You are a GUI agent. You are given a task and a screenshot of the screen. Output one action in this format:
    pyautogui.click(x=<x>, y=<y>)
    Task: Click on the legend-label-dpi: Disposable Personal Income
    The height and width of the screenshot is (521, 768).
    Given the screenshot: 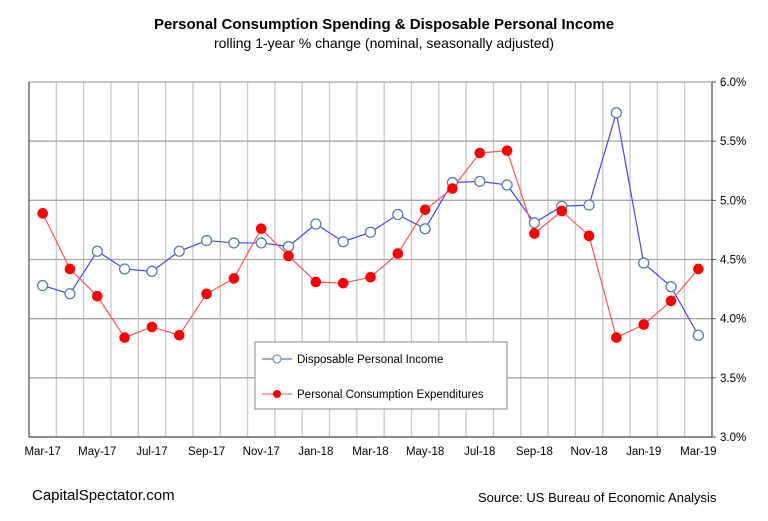 What is the action you would take?
    pyautogui.click(x=370, y=360)
    